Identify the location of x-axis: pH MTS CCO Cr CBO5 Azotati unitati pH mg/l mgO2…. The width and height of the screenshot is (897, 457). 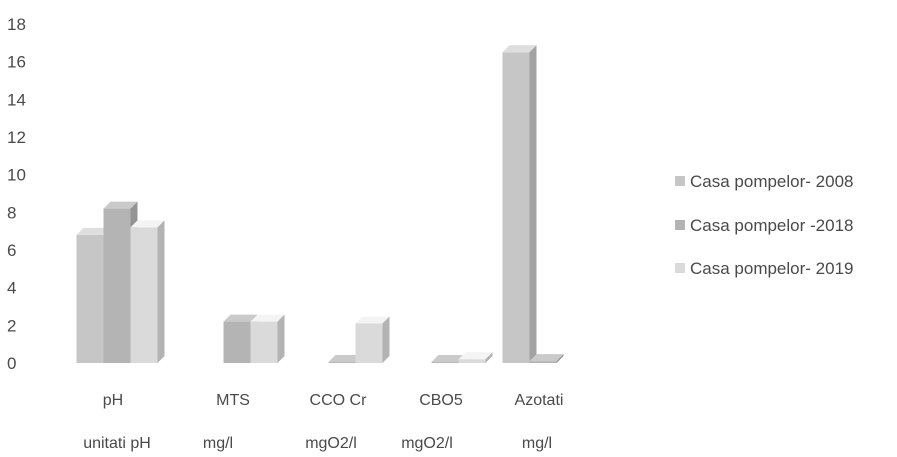
(323, 422).